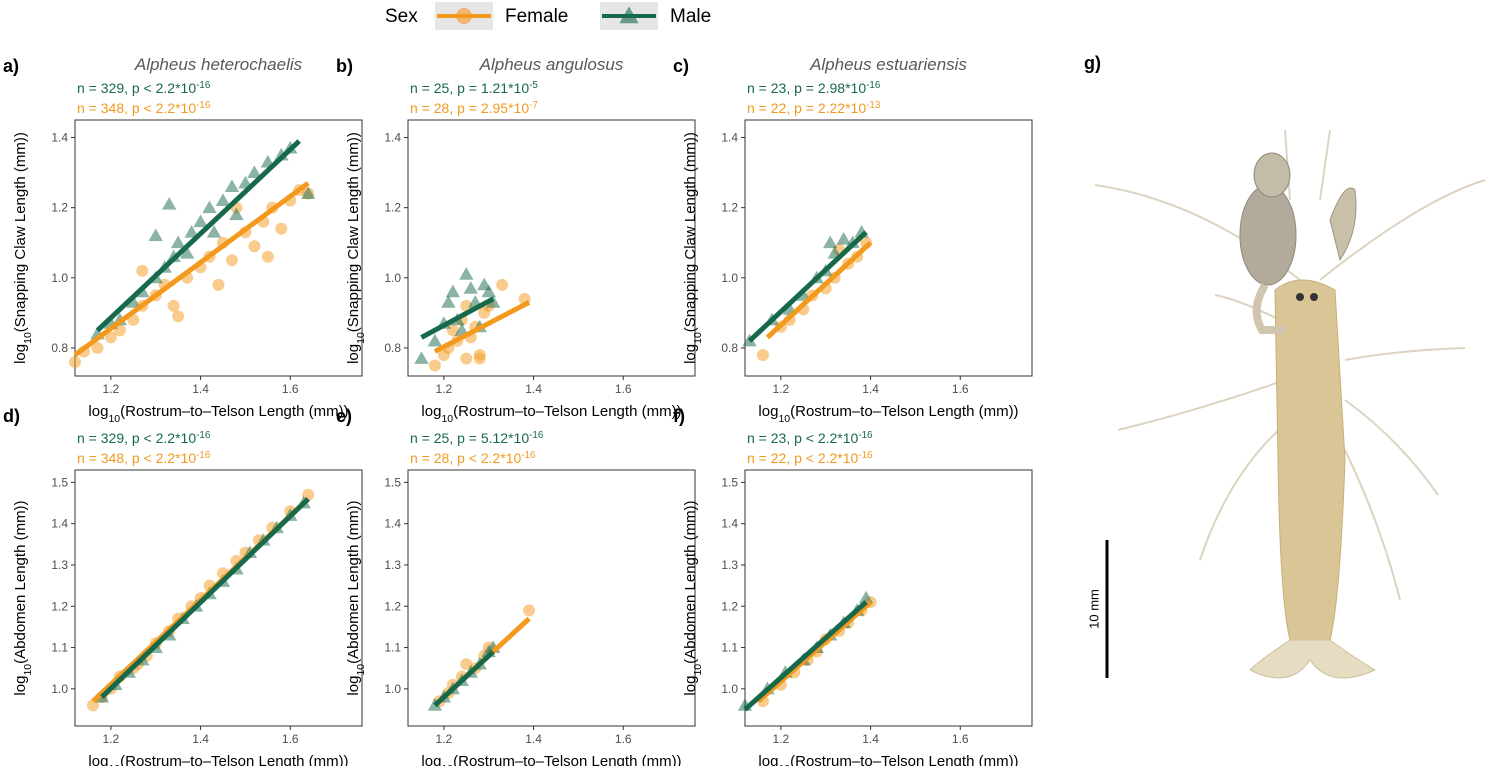  Describe the element at coordinates (888, 64) in the screenshot. I see `panel-title: Alpheus estuariensis` at that location.